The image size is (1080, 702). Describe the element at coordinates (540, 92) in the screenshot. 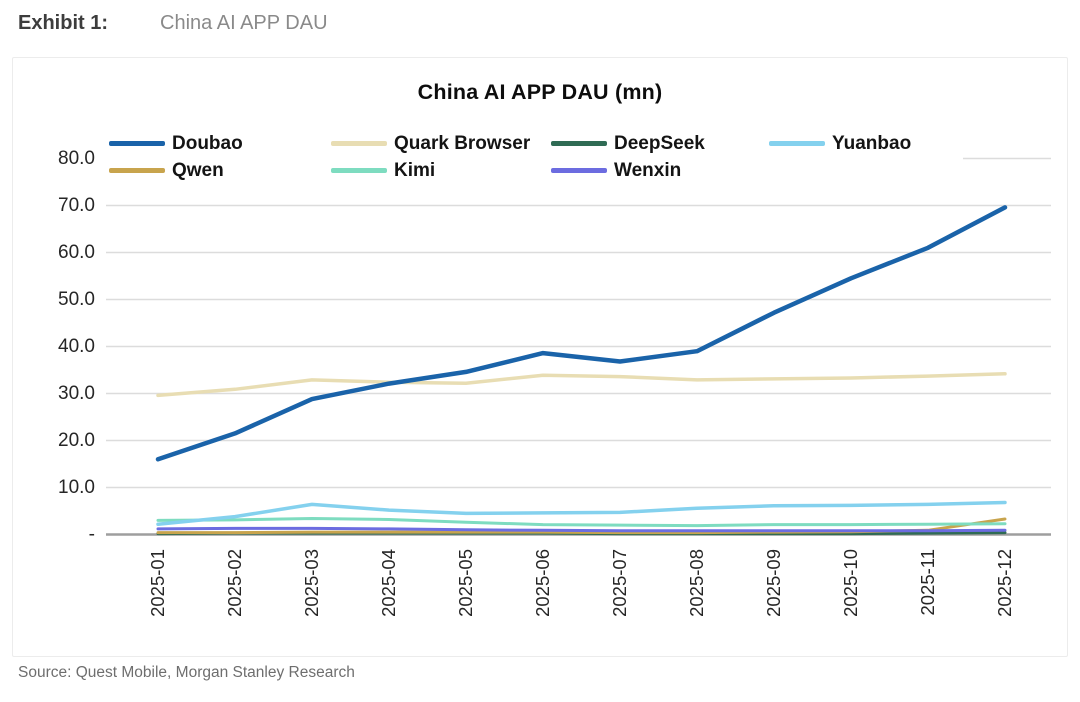

I see `chart-title: China AI APP DAU (mn)` at that location.